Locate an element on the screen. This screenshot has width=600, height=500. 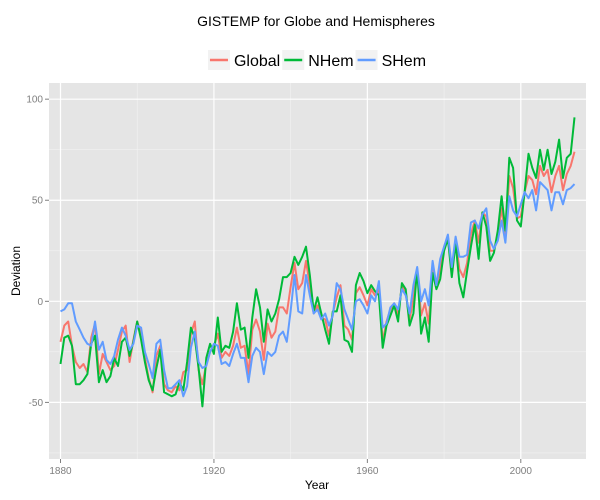
y-tick-label: -50 is located at coordinates (36, 403).